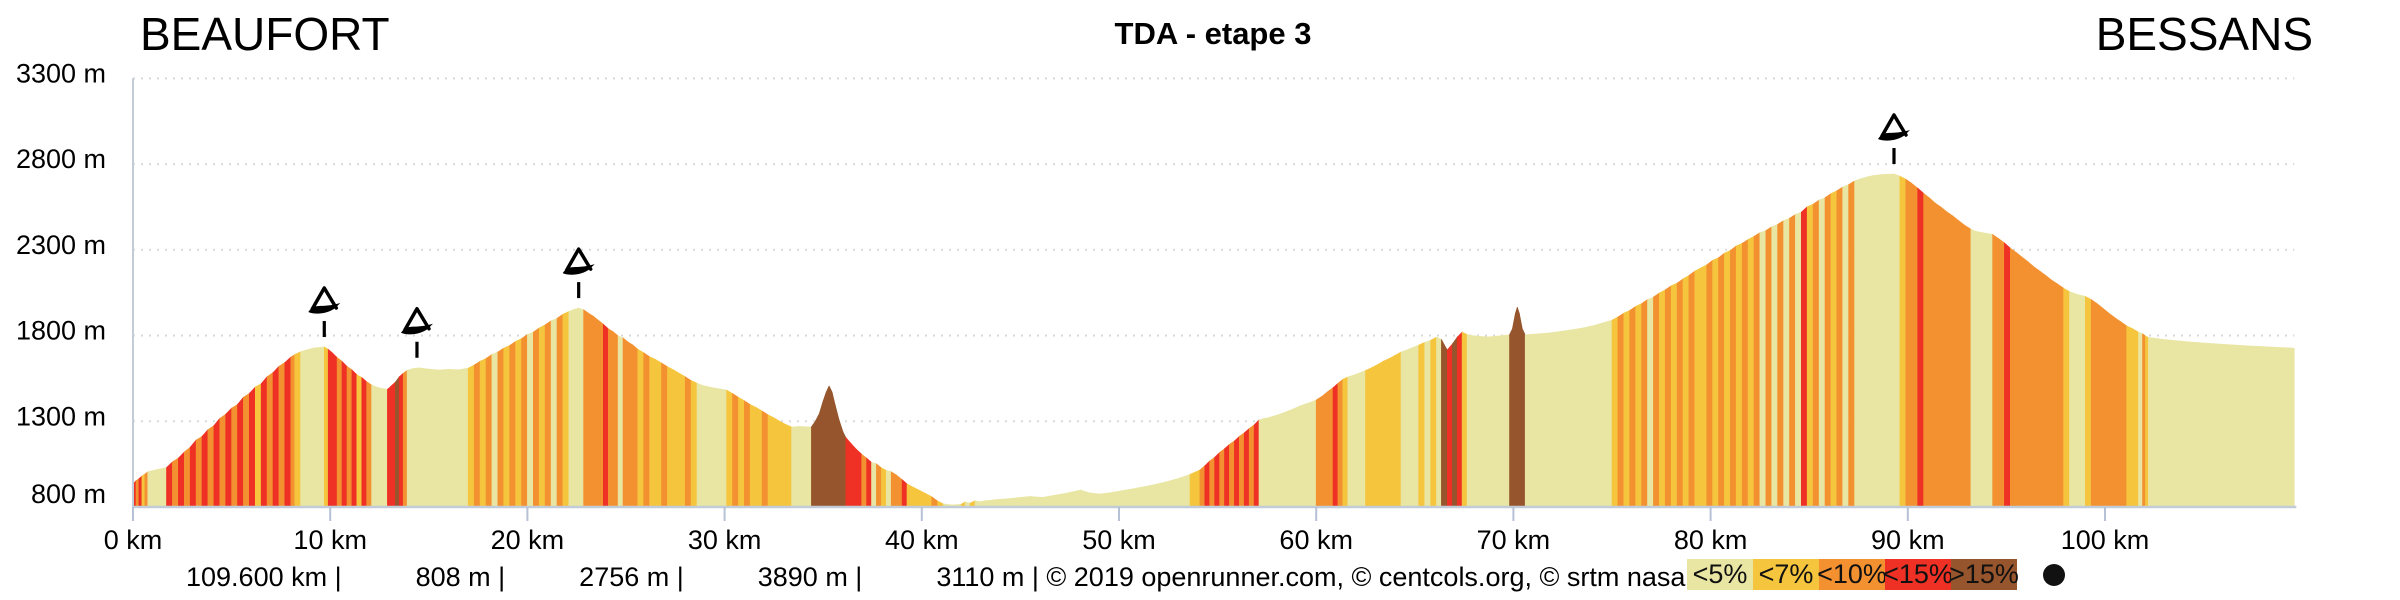 The width and height of the screenshot is (2400, 600). What do you see at coordinates (417, 319) in the screenshot?
I see `mountain-outline` at bounding box center [417, 319].